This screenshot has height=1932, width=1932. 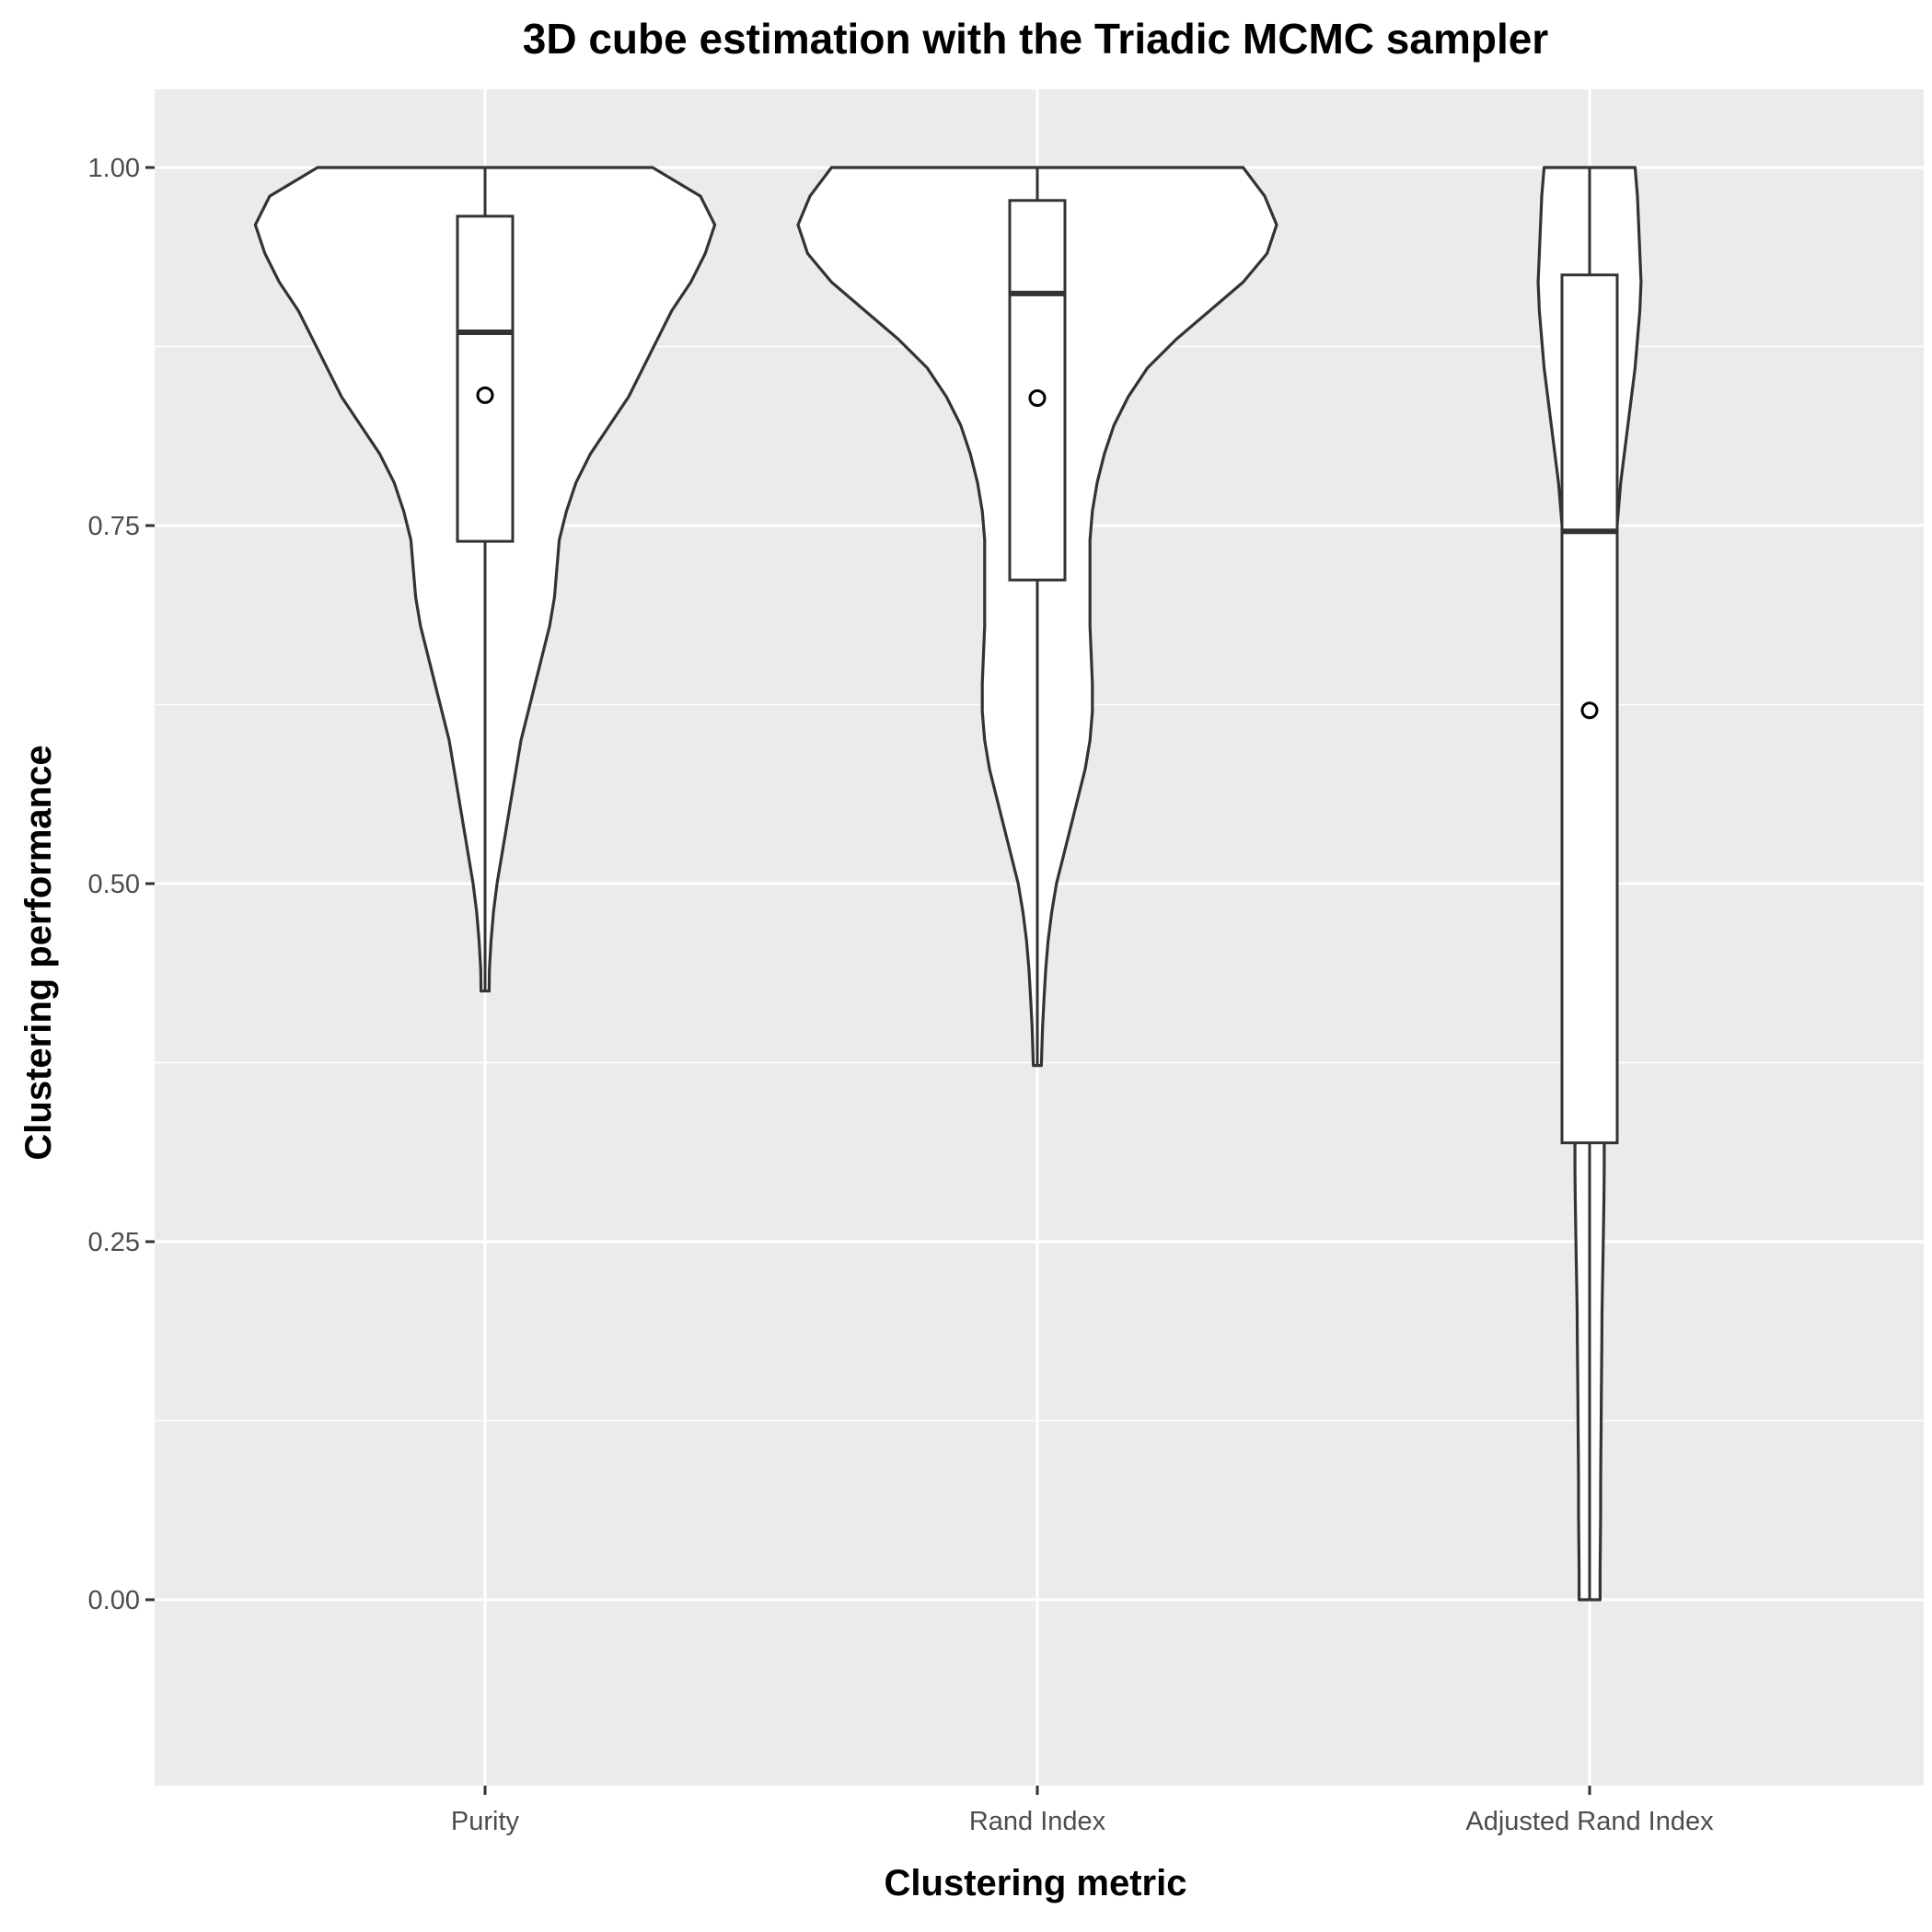 What do you see at coordinates (38, 953) in the screenshot?
I see `y-axis-title: Clustering performance` at bounding box center [38, 953].